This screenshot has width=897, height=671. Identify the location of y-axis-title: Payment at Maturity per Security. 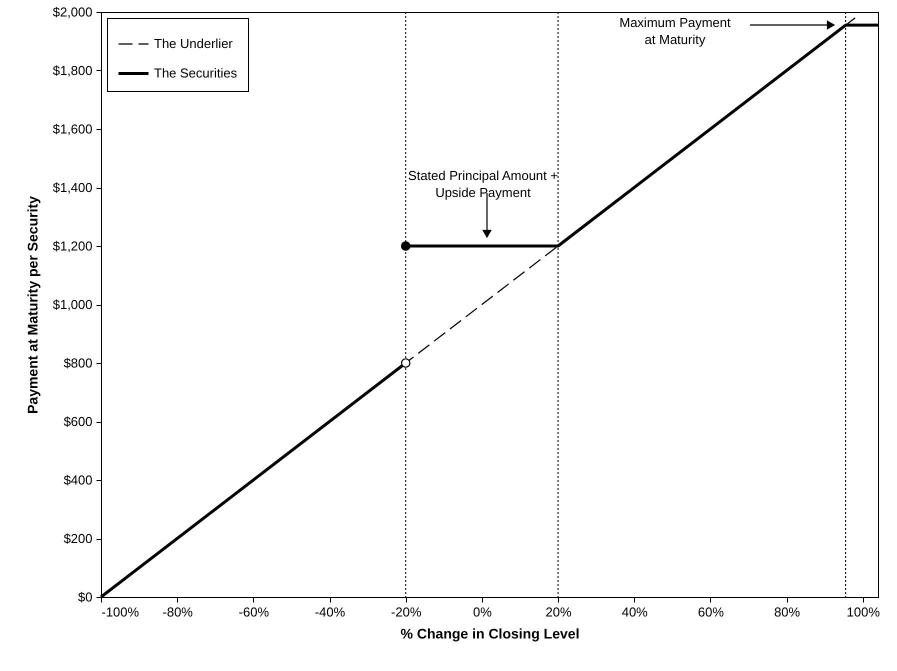
(32, 305).